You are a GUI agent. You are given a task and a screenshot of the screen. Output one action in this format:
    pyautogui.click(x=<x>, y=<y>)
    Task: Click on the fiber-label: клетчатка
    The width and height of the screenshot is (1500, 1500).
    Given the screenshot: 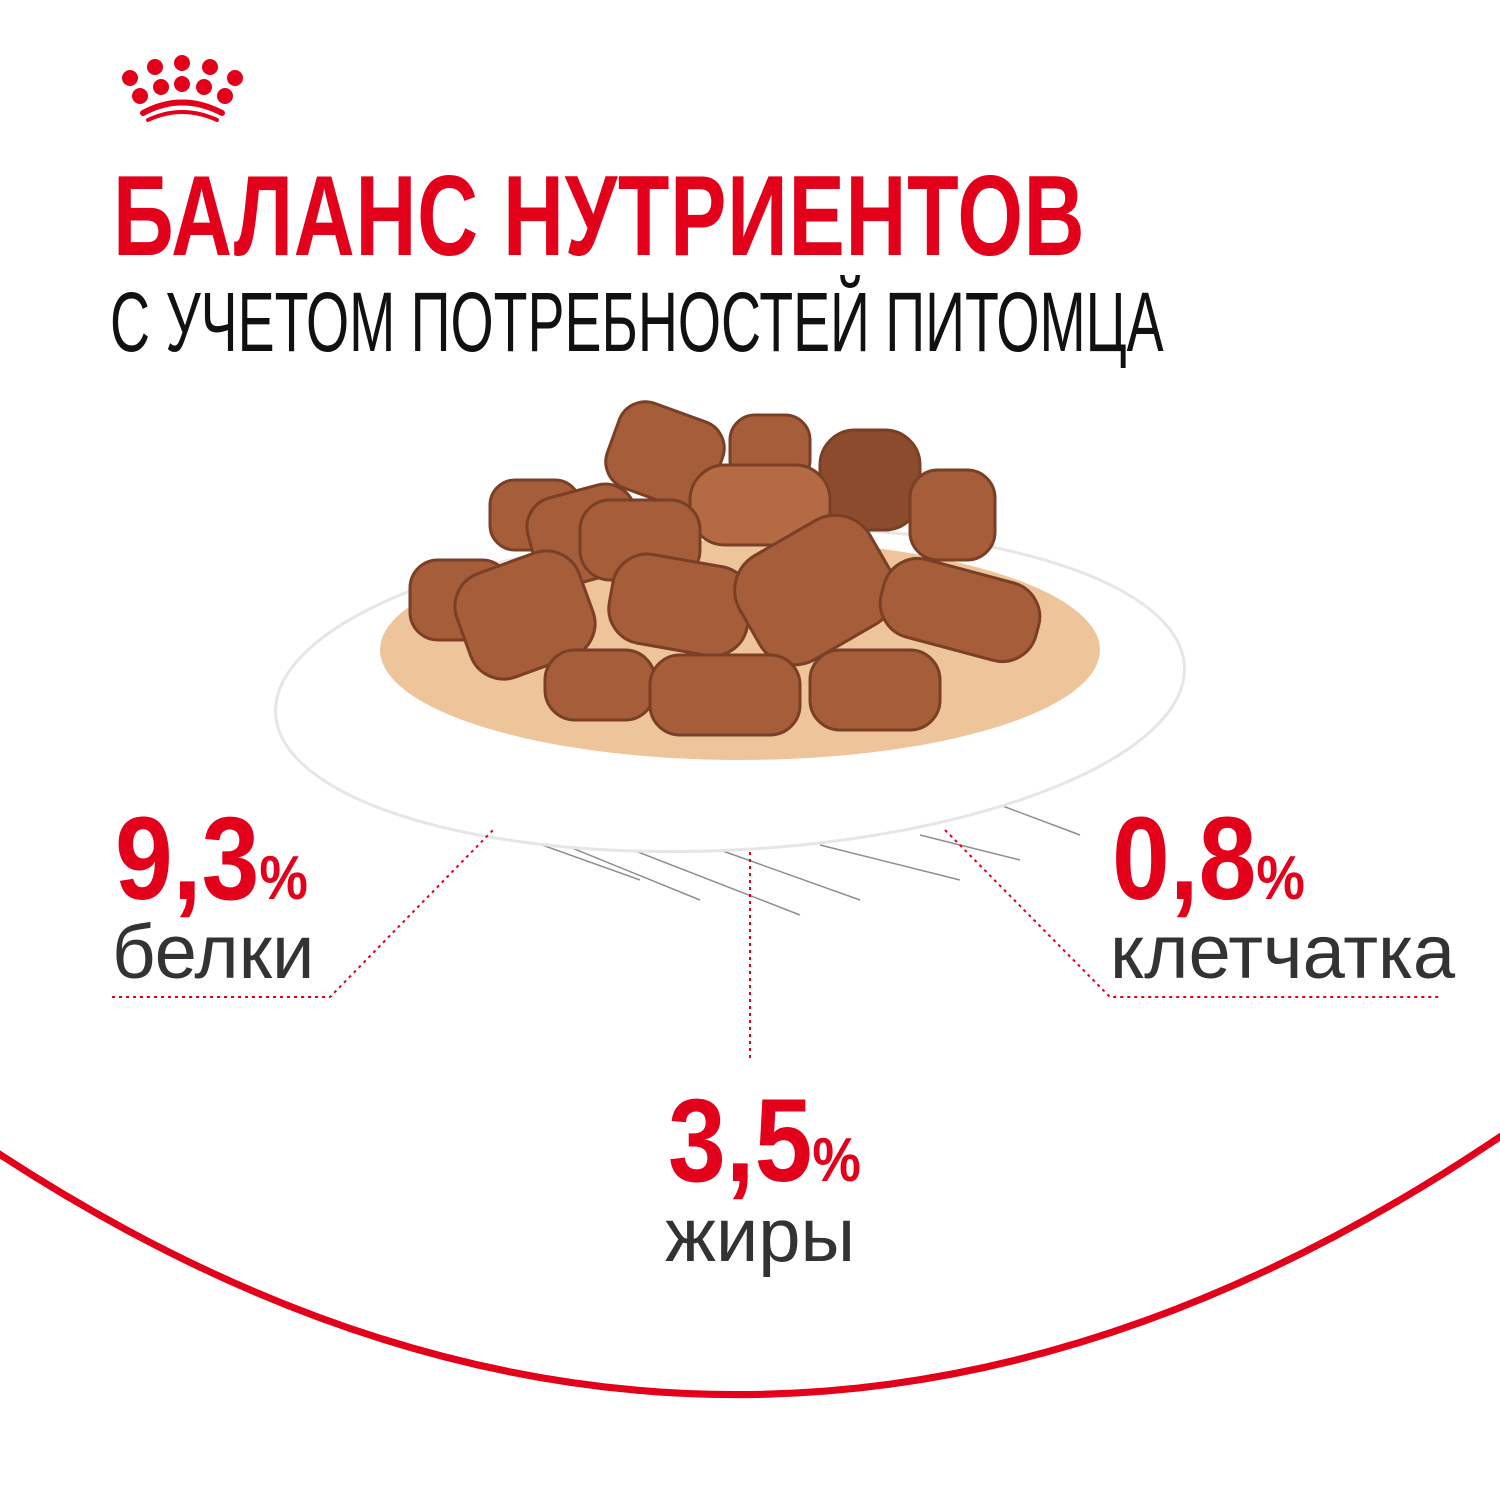 What is the action you would take?
    pyautogui.click(x=1283, y=952)
    